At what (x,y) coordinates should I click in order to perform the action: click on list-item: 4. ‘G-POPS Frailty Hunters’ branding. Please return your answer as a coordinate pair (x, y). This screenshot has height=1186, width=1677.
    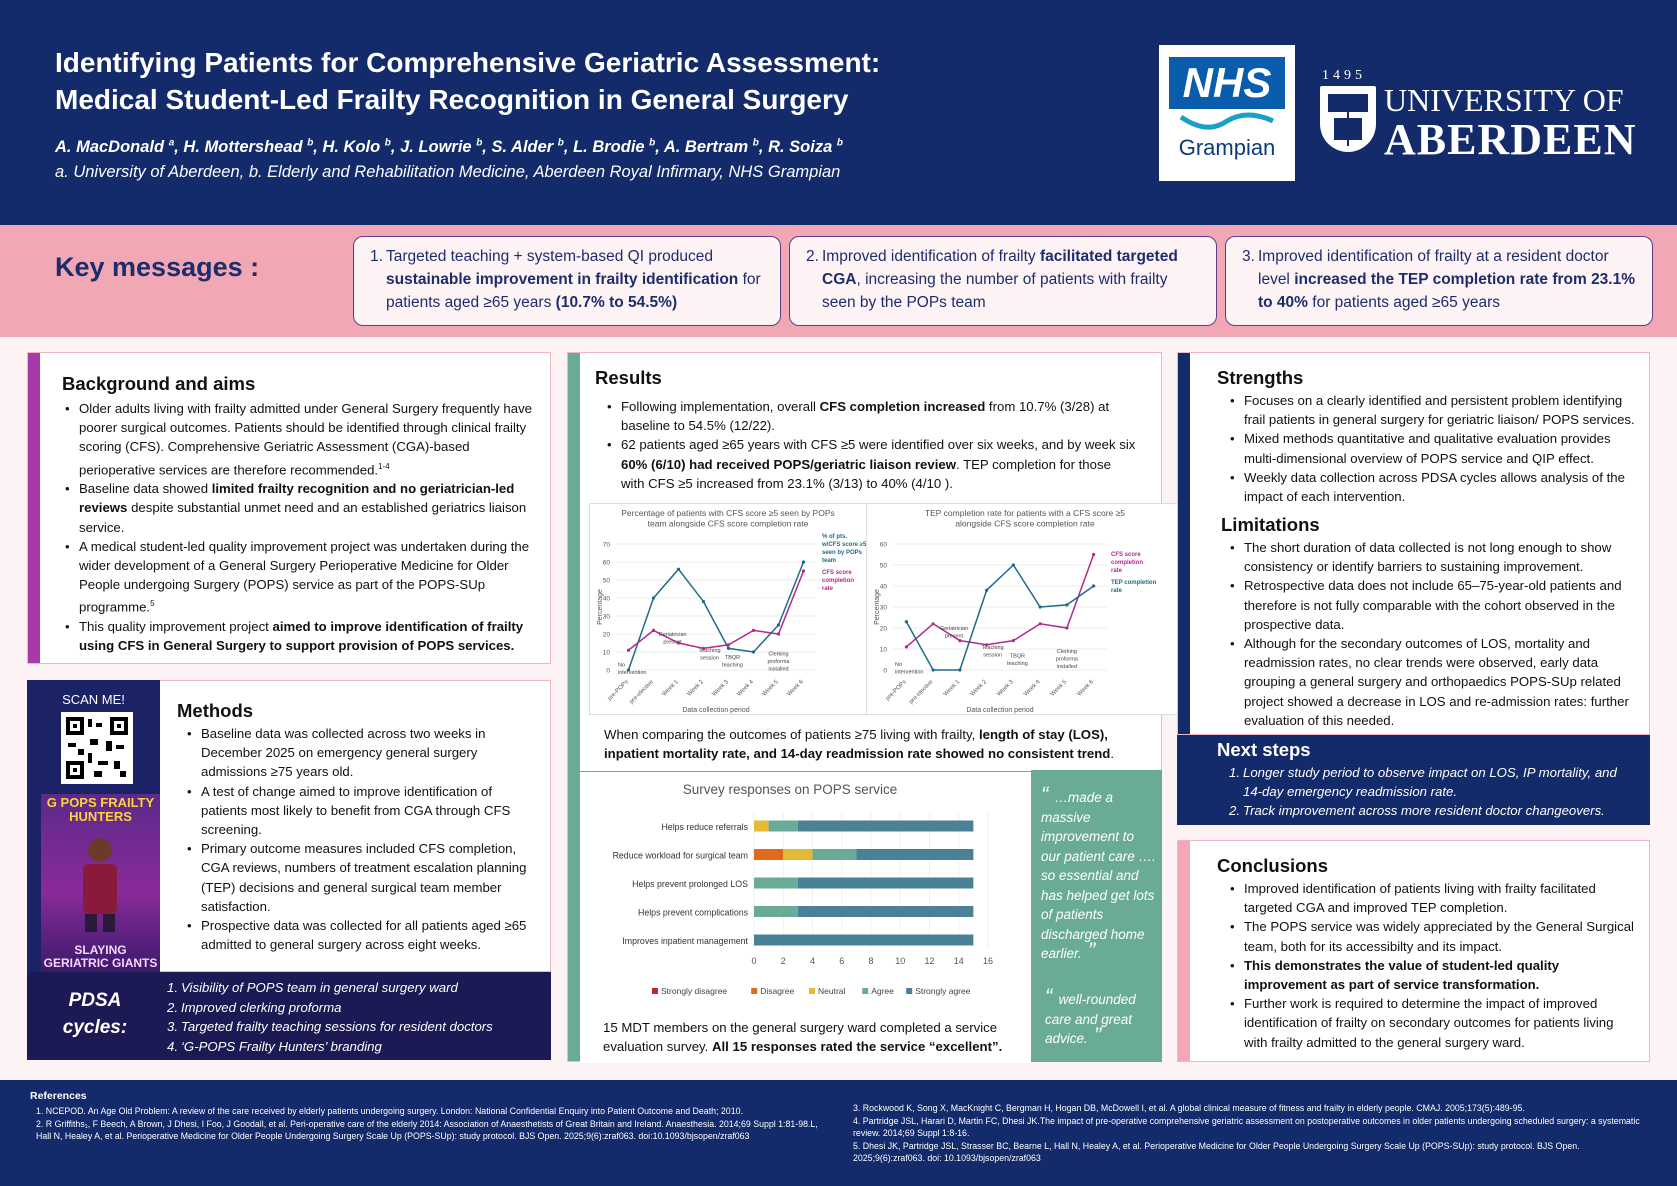
    Looking at the image, I should click on (274, 1046).